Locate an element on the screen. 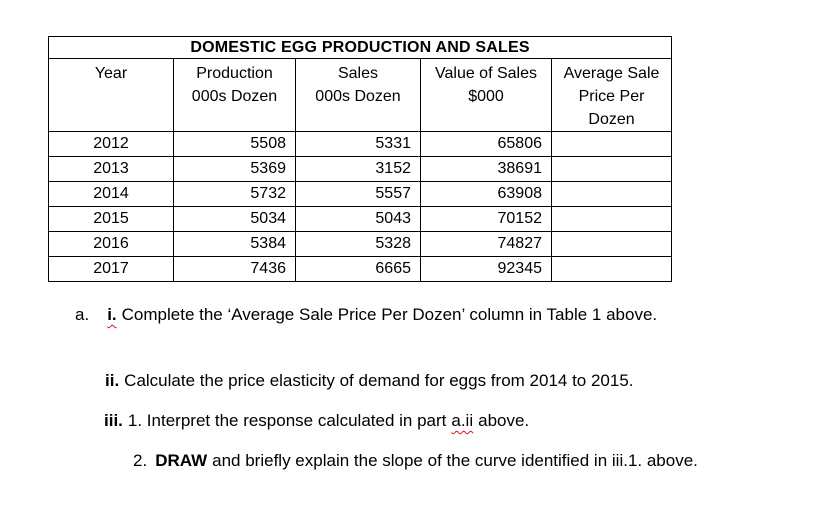  table-row: 2013 5369 3152 38691 is located at coordinates (360, 169).